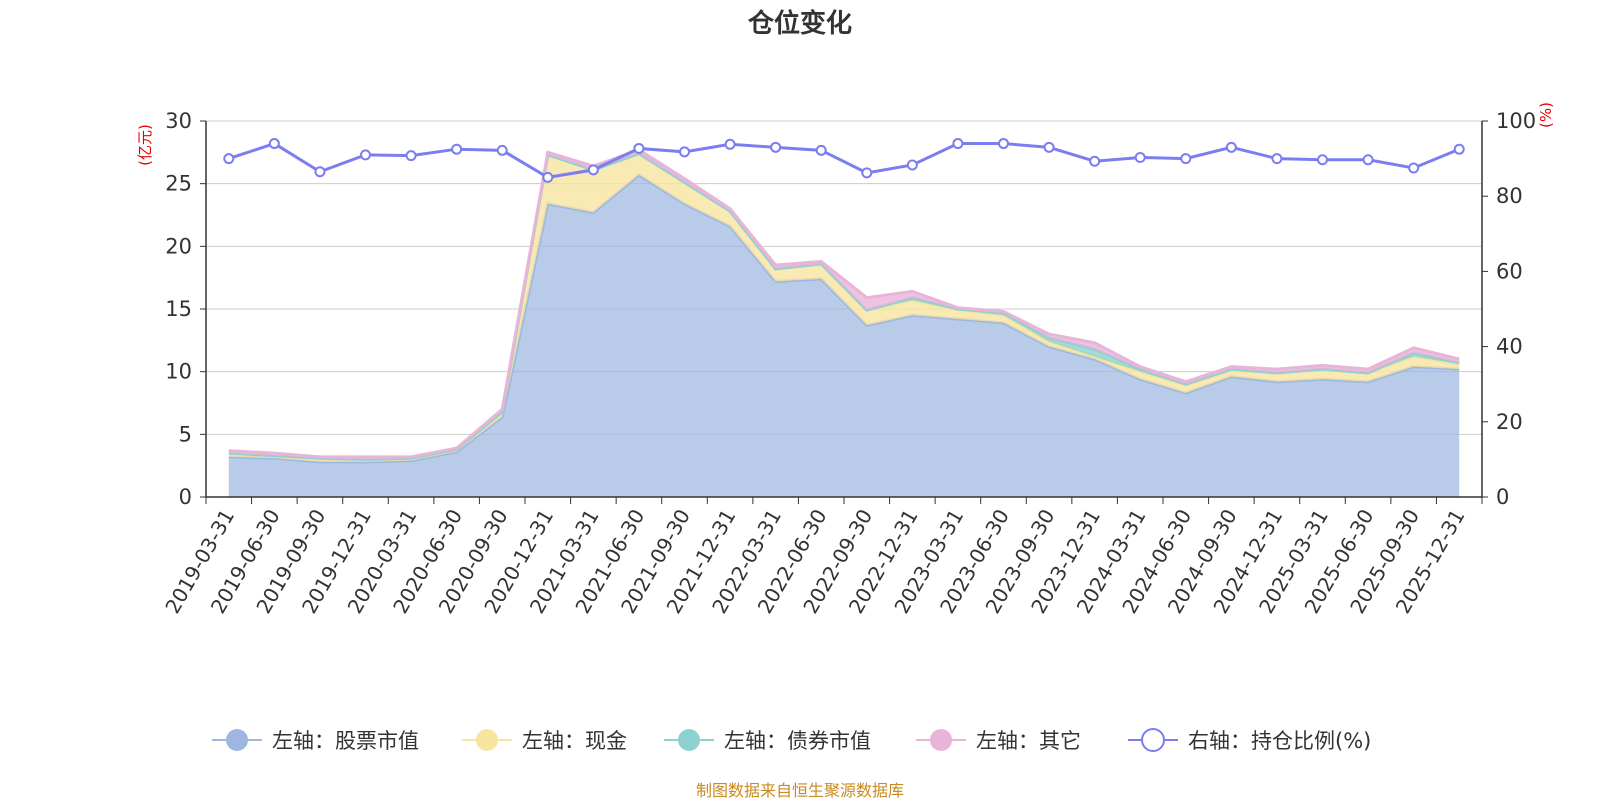 Image resolution: width=1600 pixels, height=800 pixels. I want to click on left-axis-unit: (亿元), so click(145, 145).